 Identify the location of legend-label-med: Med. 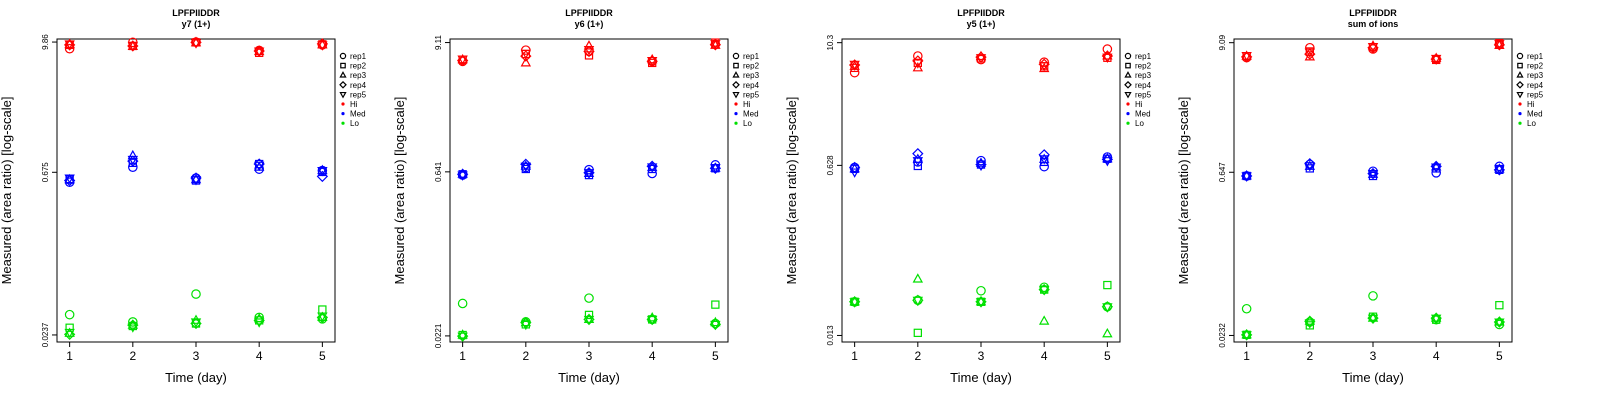
(751, 114).